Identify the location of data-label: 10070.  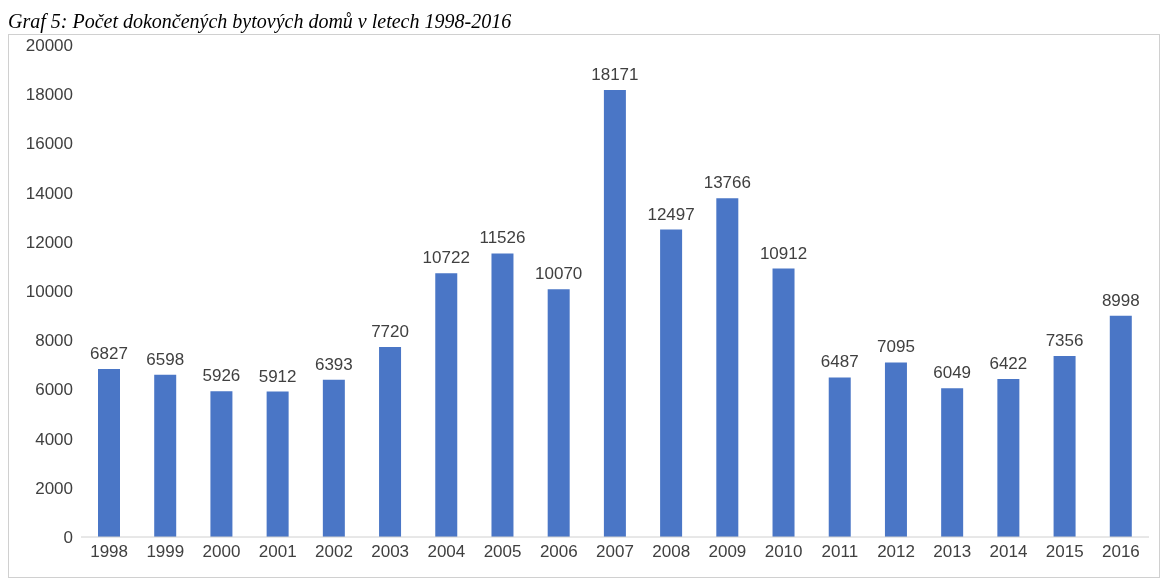
(559, 274).